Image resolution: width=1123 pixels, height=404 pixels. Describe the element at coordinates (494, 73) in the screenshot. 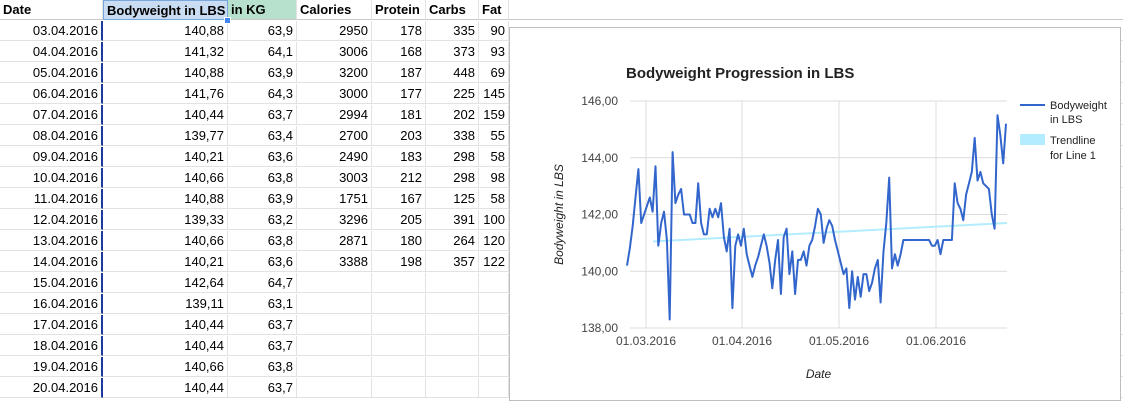

I see `table-cell: 69` at that location.